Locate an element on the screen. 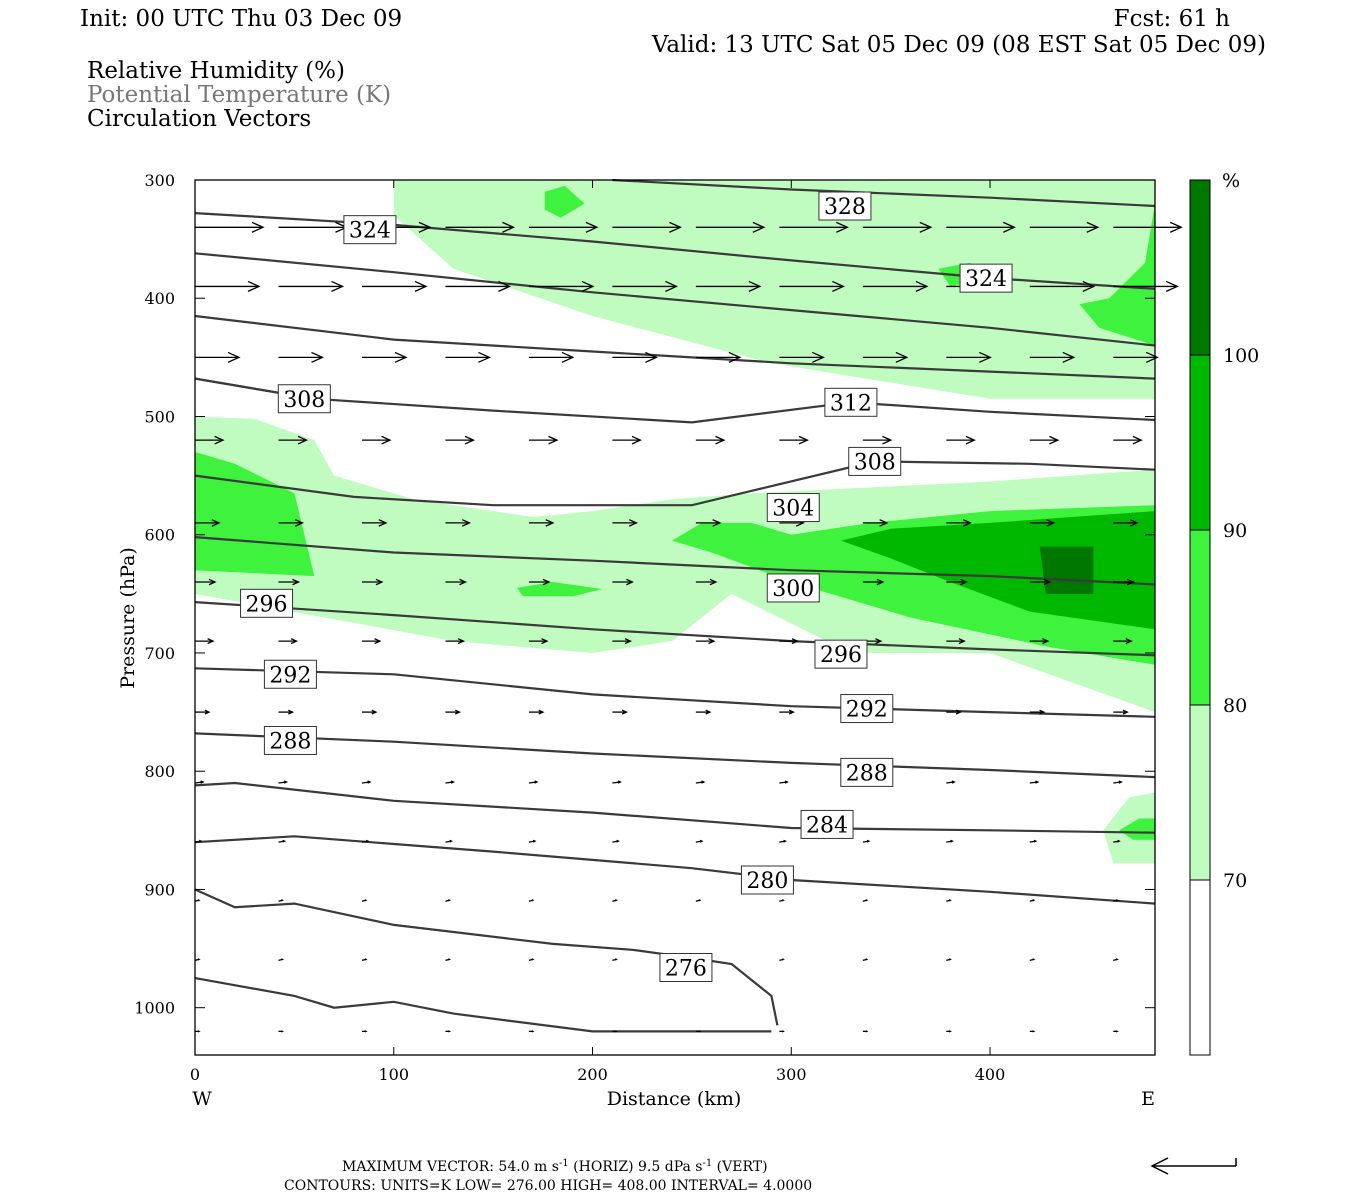  svg-text: 288 is located at coordinates (290, 741).